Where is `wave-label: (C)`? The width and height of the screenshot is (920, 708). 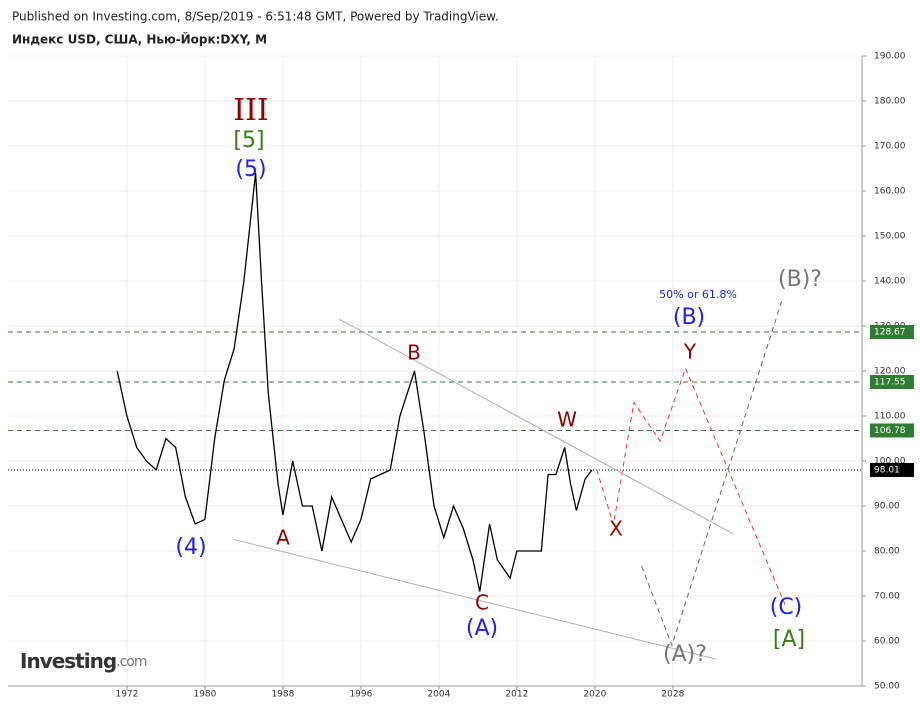 wave-label: (C) is located at coordinates (786, 607).